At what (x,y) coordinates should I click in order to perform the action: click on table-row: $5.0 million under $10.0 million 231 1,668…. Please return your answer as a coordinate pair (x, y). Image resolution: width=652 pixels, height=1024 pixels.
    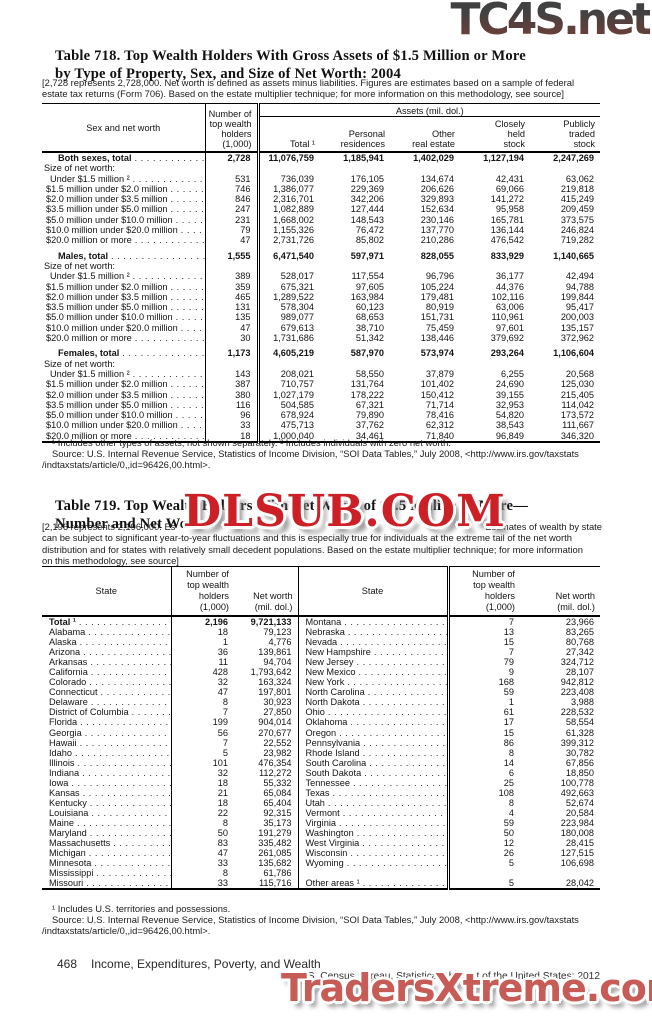
    Looking at the image, I should click on (321, 220).